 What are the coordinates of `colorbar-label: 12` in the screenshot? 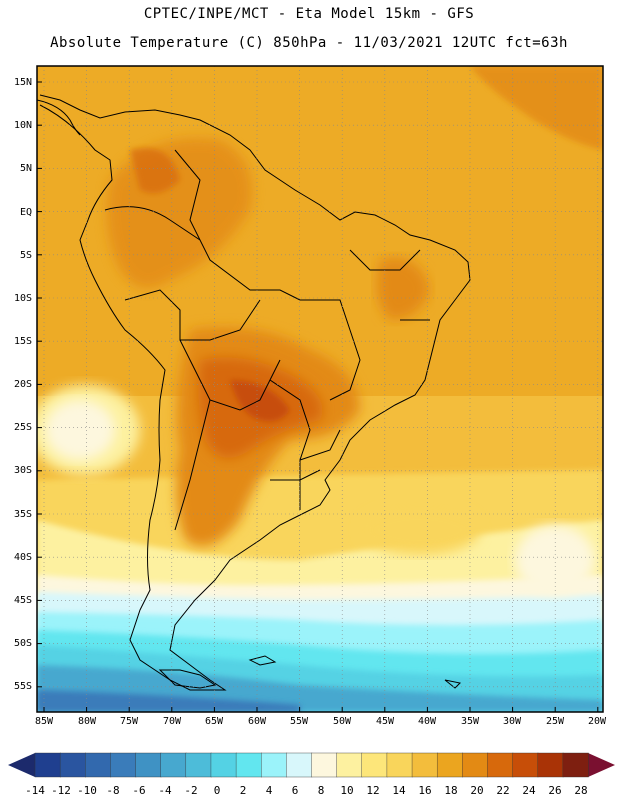 It's located at (373, 790).